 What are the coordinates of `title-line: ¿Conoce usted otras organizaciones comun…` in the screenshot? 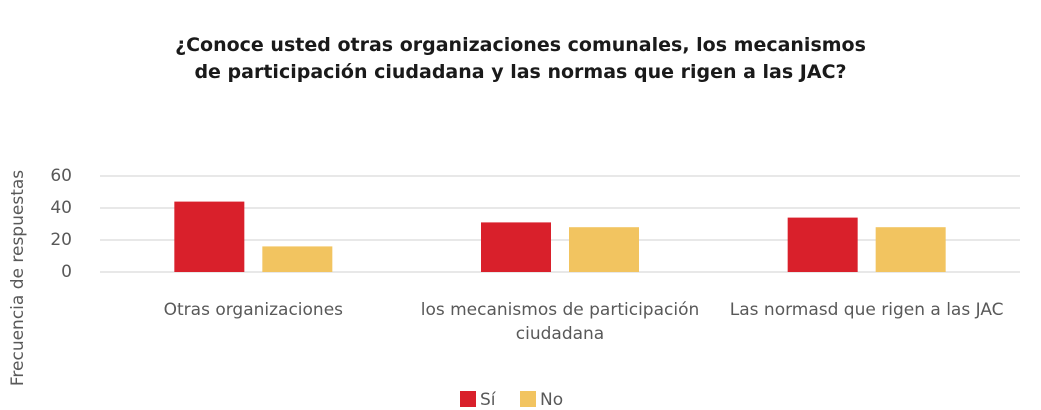 It's located at (520, 45).